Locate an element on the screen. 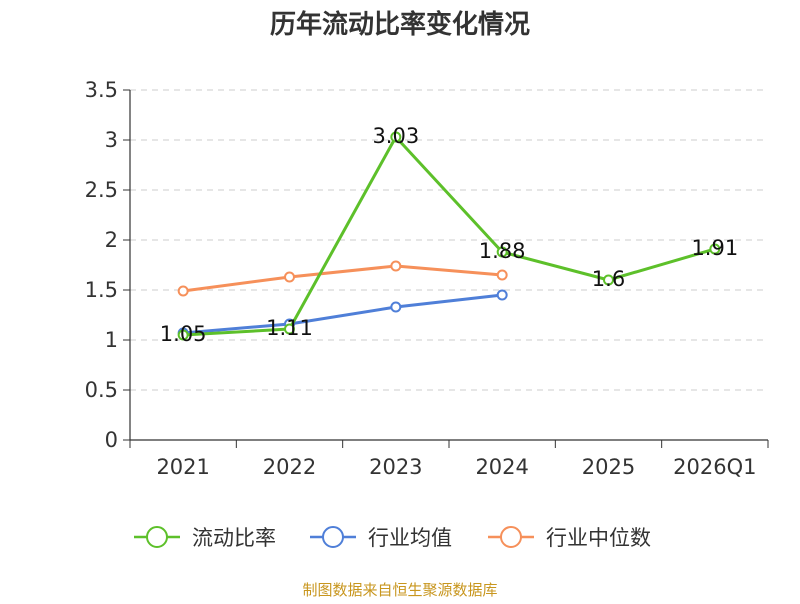  data-label: 1.05 is located at coordinates (183, 334).